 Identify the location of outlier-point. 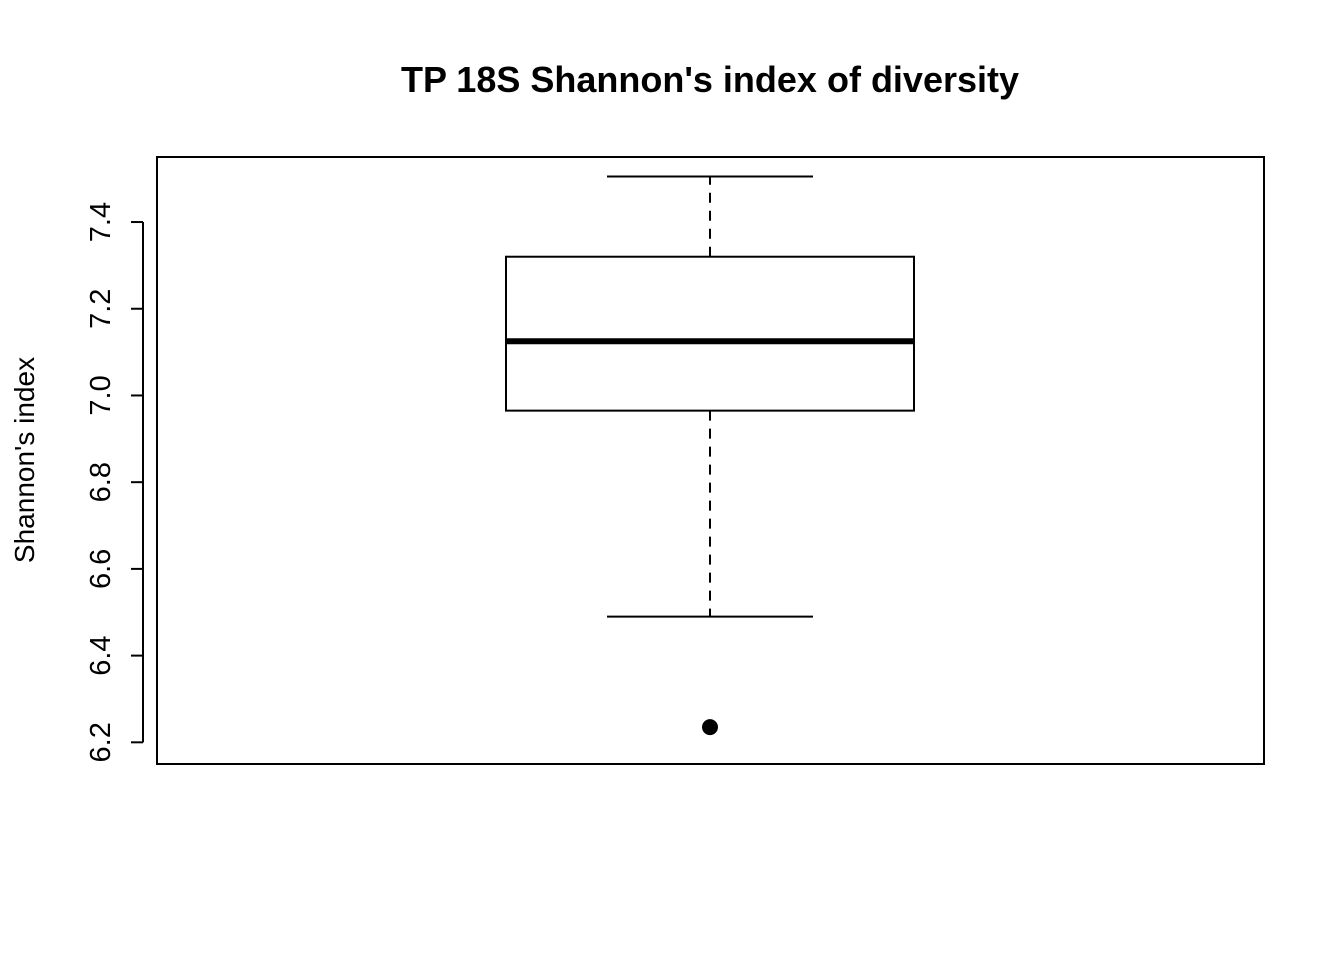
(710, 727).